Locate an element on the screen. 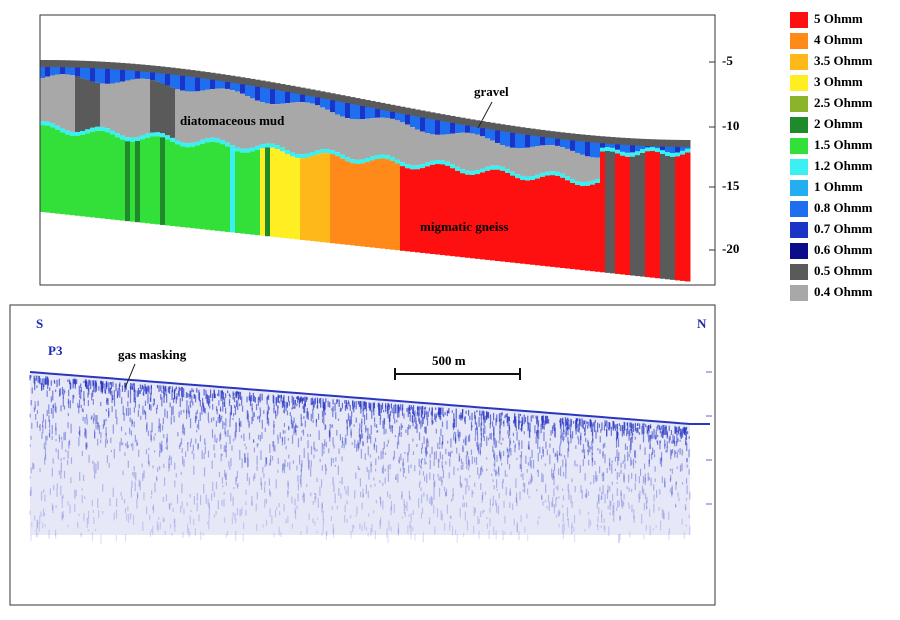 Image resolution: width=900 pixels, height=620 pixels. profile-id: P3 is located at coordinates (55, 350).